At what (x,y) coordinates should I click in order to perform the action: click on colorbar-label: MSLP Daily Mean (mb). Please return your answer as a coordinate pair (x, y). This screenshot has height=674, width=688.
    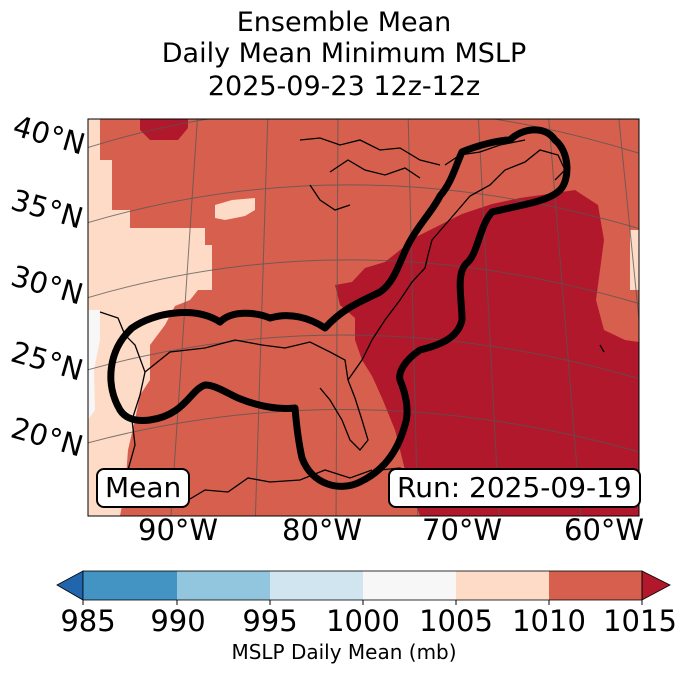
    Looking at the image, I should click on (344, 652).